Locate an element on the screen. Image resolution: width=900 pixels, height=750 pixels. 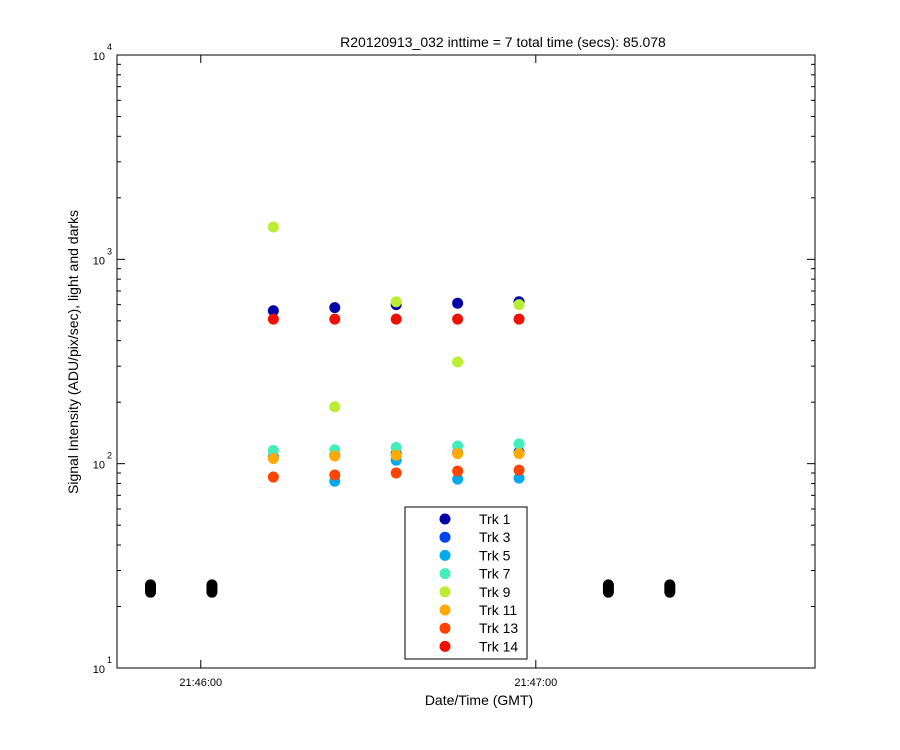
legend-entry: Trk 1 is located at coordinates (495, 519).